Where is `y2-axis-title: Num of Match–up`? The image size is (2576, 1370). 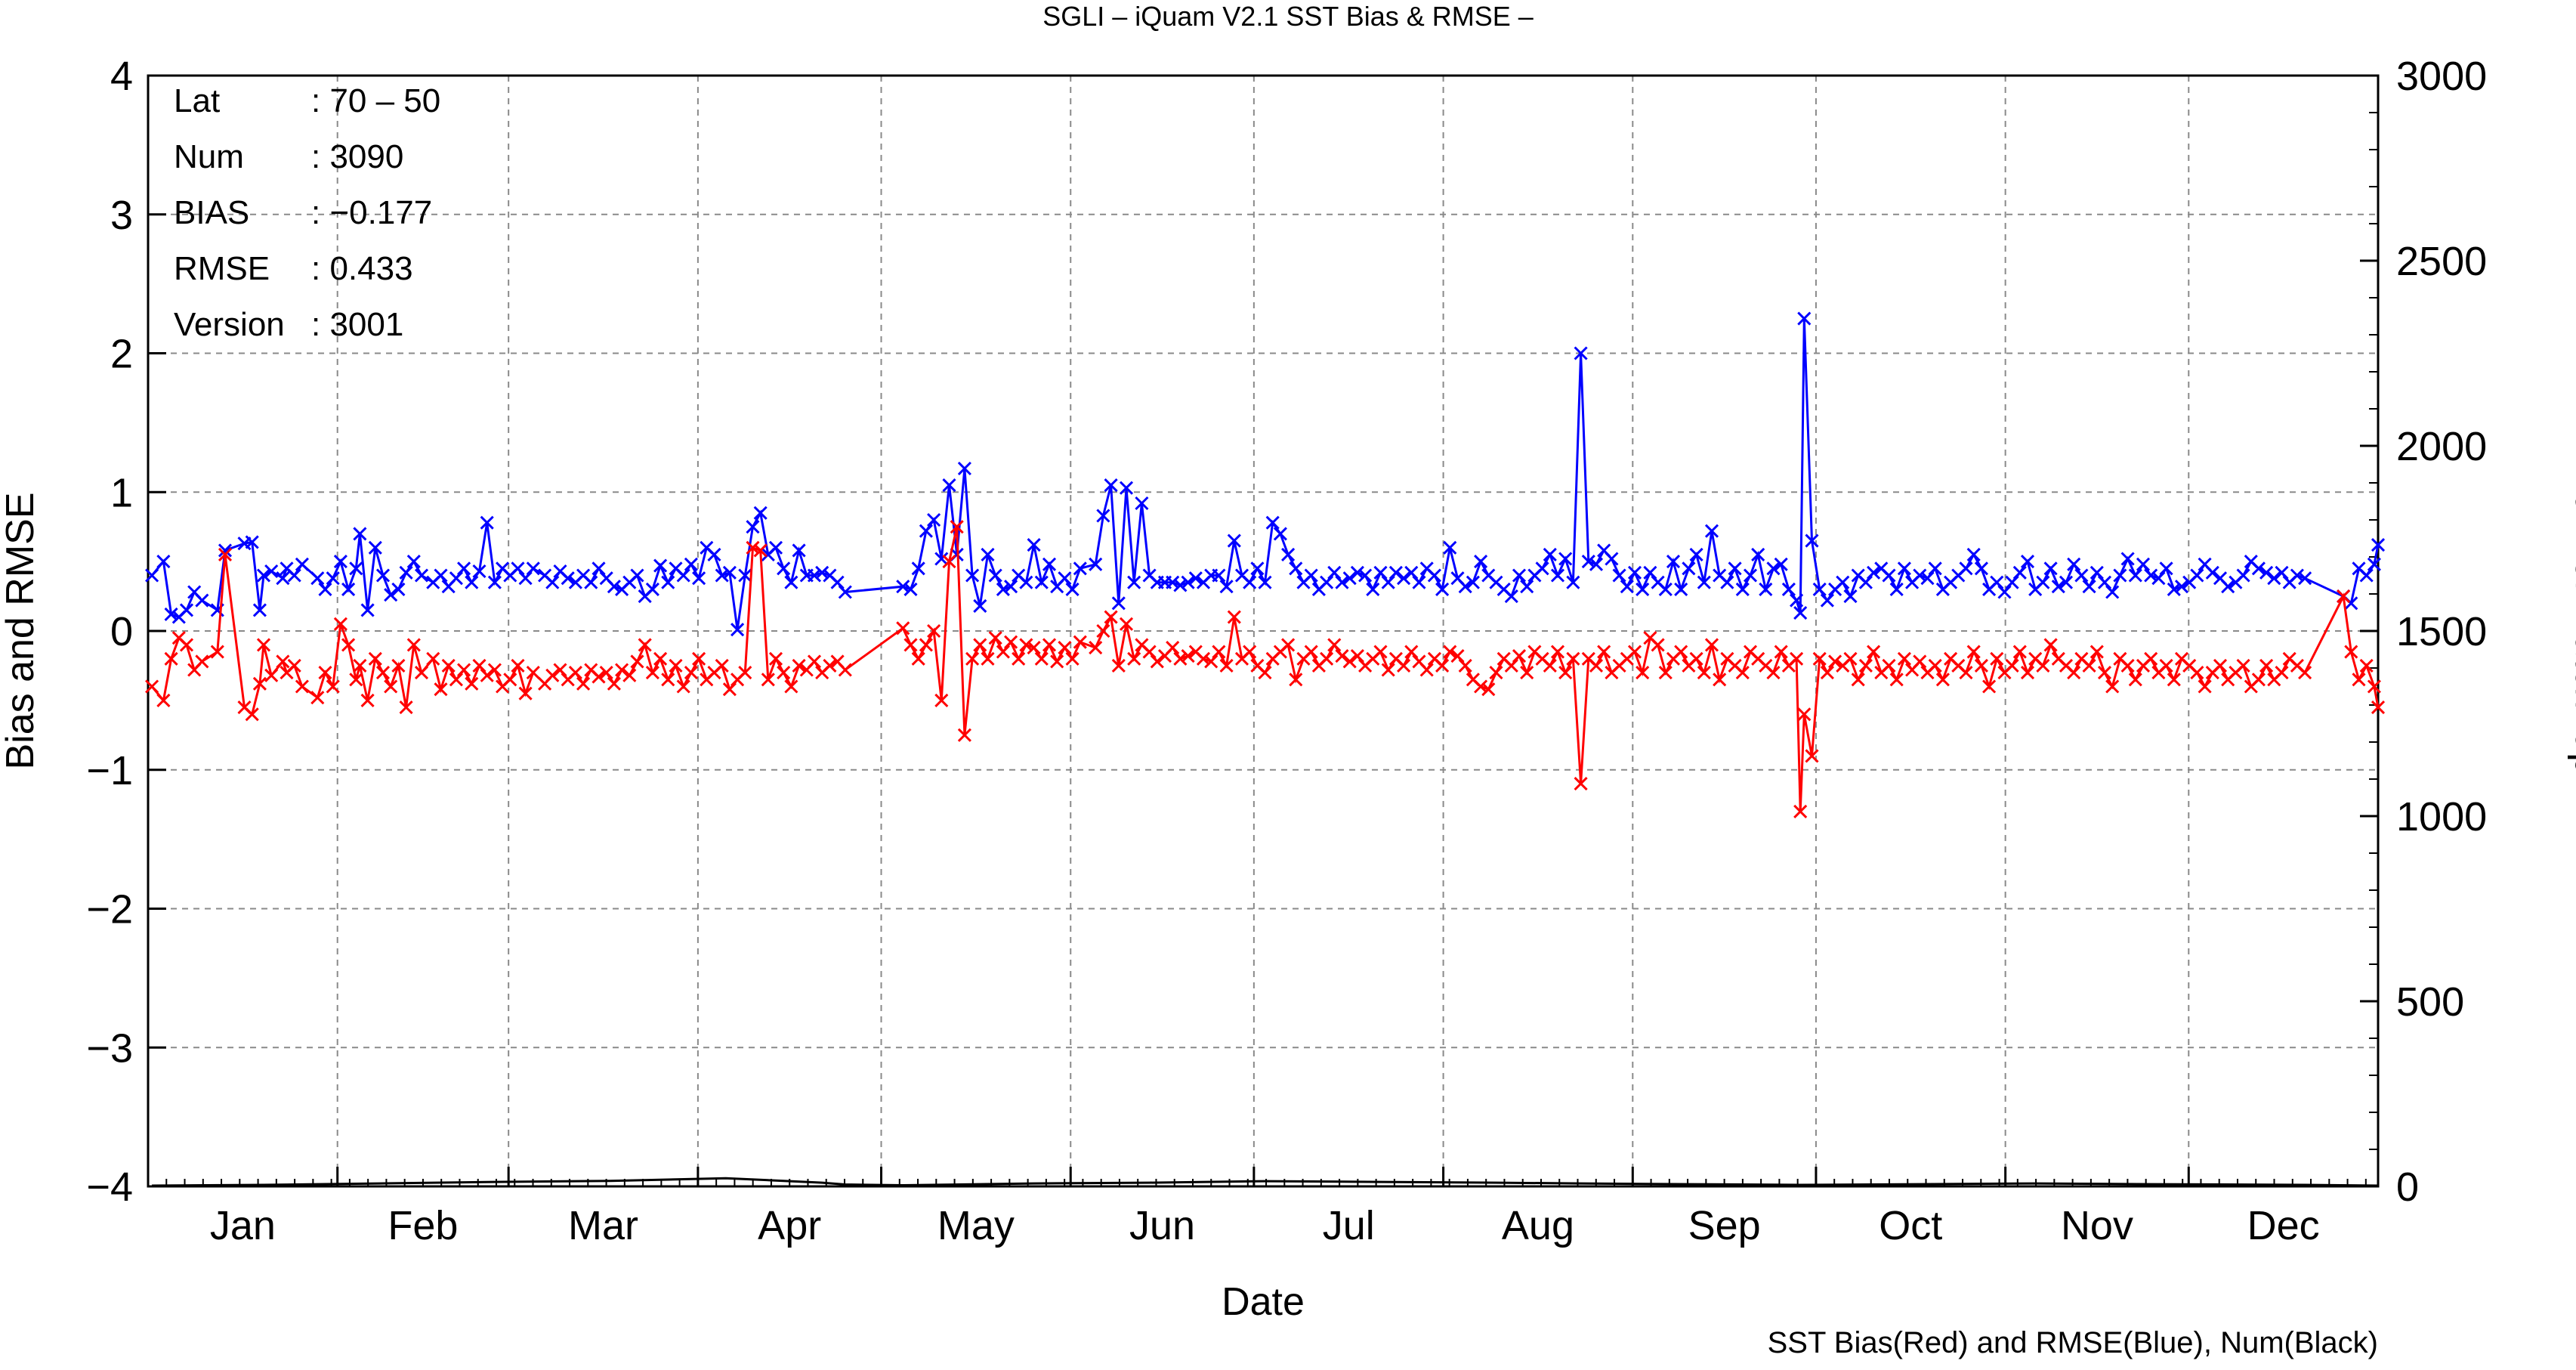 y2-axis-title: Num of Match–up is located at coordinates (2571, 620).